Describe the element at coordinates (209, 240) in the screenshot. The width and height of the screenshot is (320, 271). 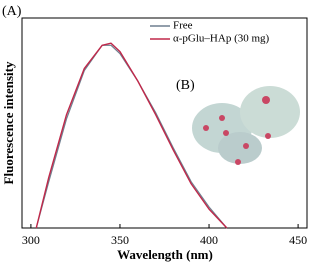
I see `x-tick-label: 400` at that location.